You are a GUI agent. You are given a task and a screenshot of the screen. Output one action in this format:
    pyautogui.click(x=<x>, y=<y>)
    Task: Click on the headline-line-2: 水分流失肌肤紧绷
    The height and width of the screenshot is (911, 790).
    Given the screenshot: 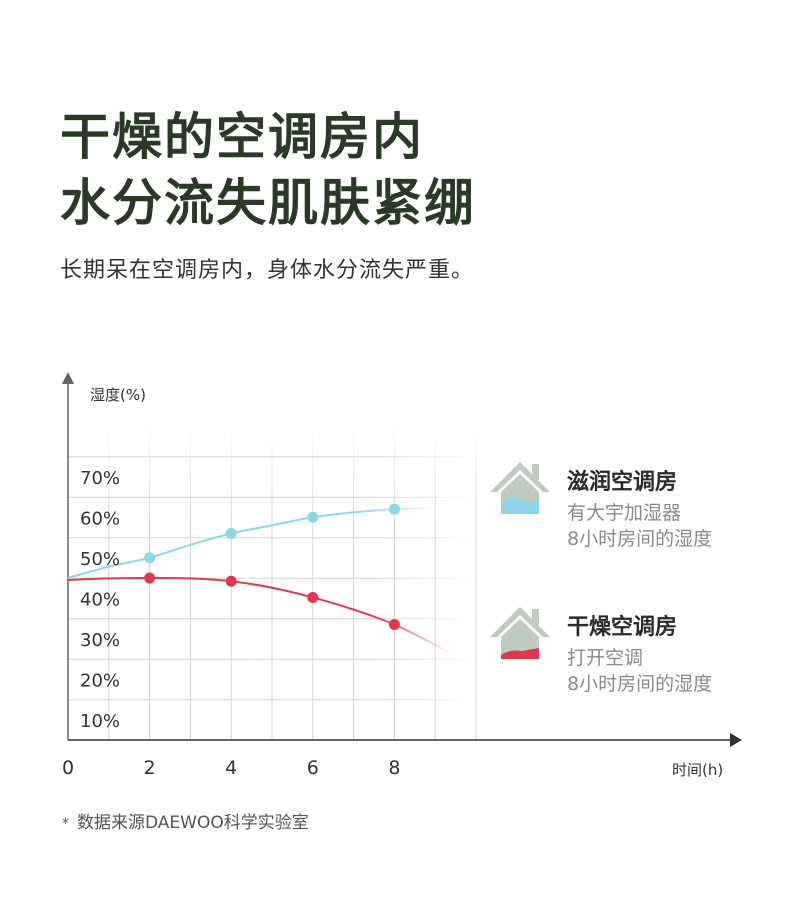 What is the action you would take?
    pyautogui.click(x=268, y=203)
    